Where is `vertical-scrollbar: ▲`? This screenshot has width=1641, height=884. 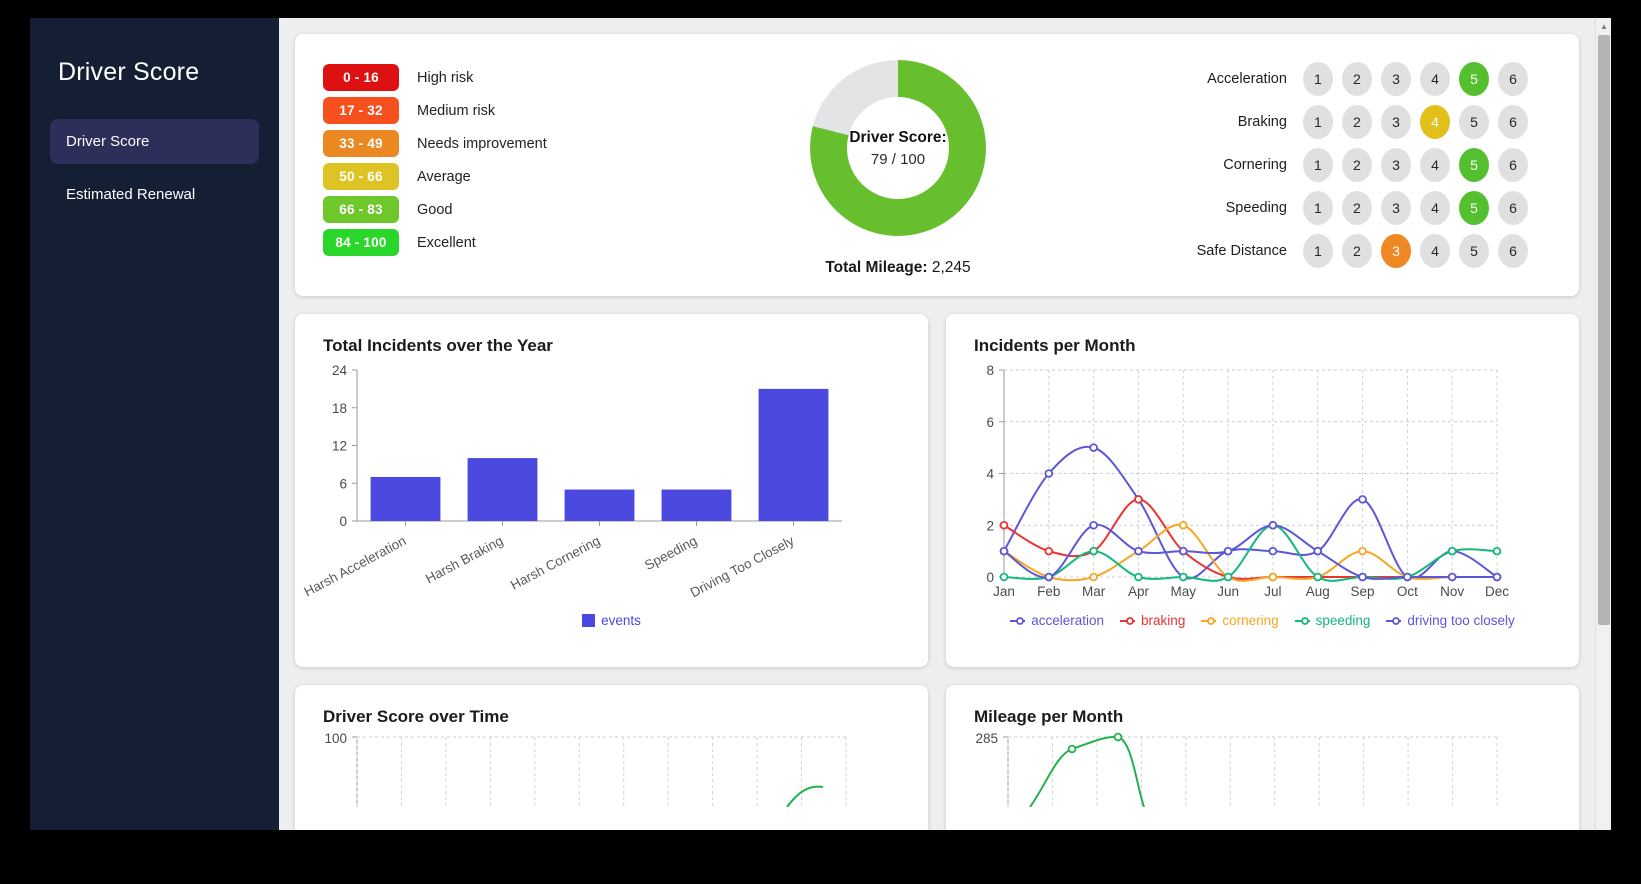
vertical-scrollbar: ▲ is located at coordinates (1603, 424).